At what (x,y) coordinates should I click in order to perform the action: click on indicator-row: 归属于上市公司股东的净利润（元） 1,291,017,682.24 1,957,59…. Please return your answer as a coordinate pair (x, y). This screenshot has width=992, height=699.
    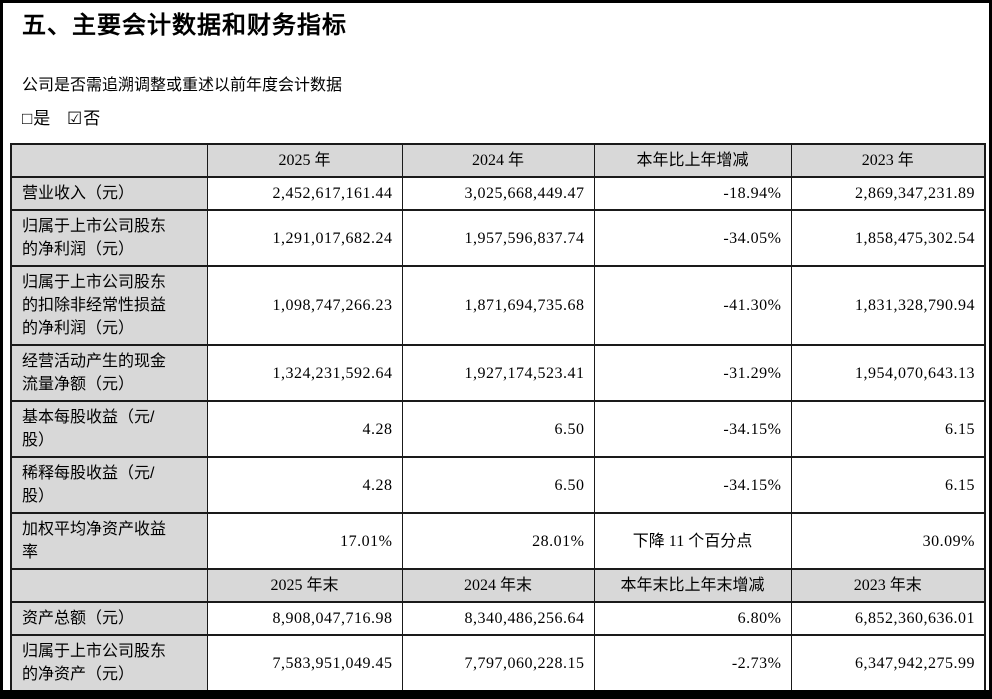
    Looking at the image, I should click on (498, 238).